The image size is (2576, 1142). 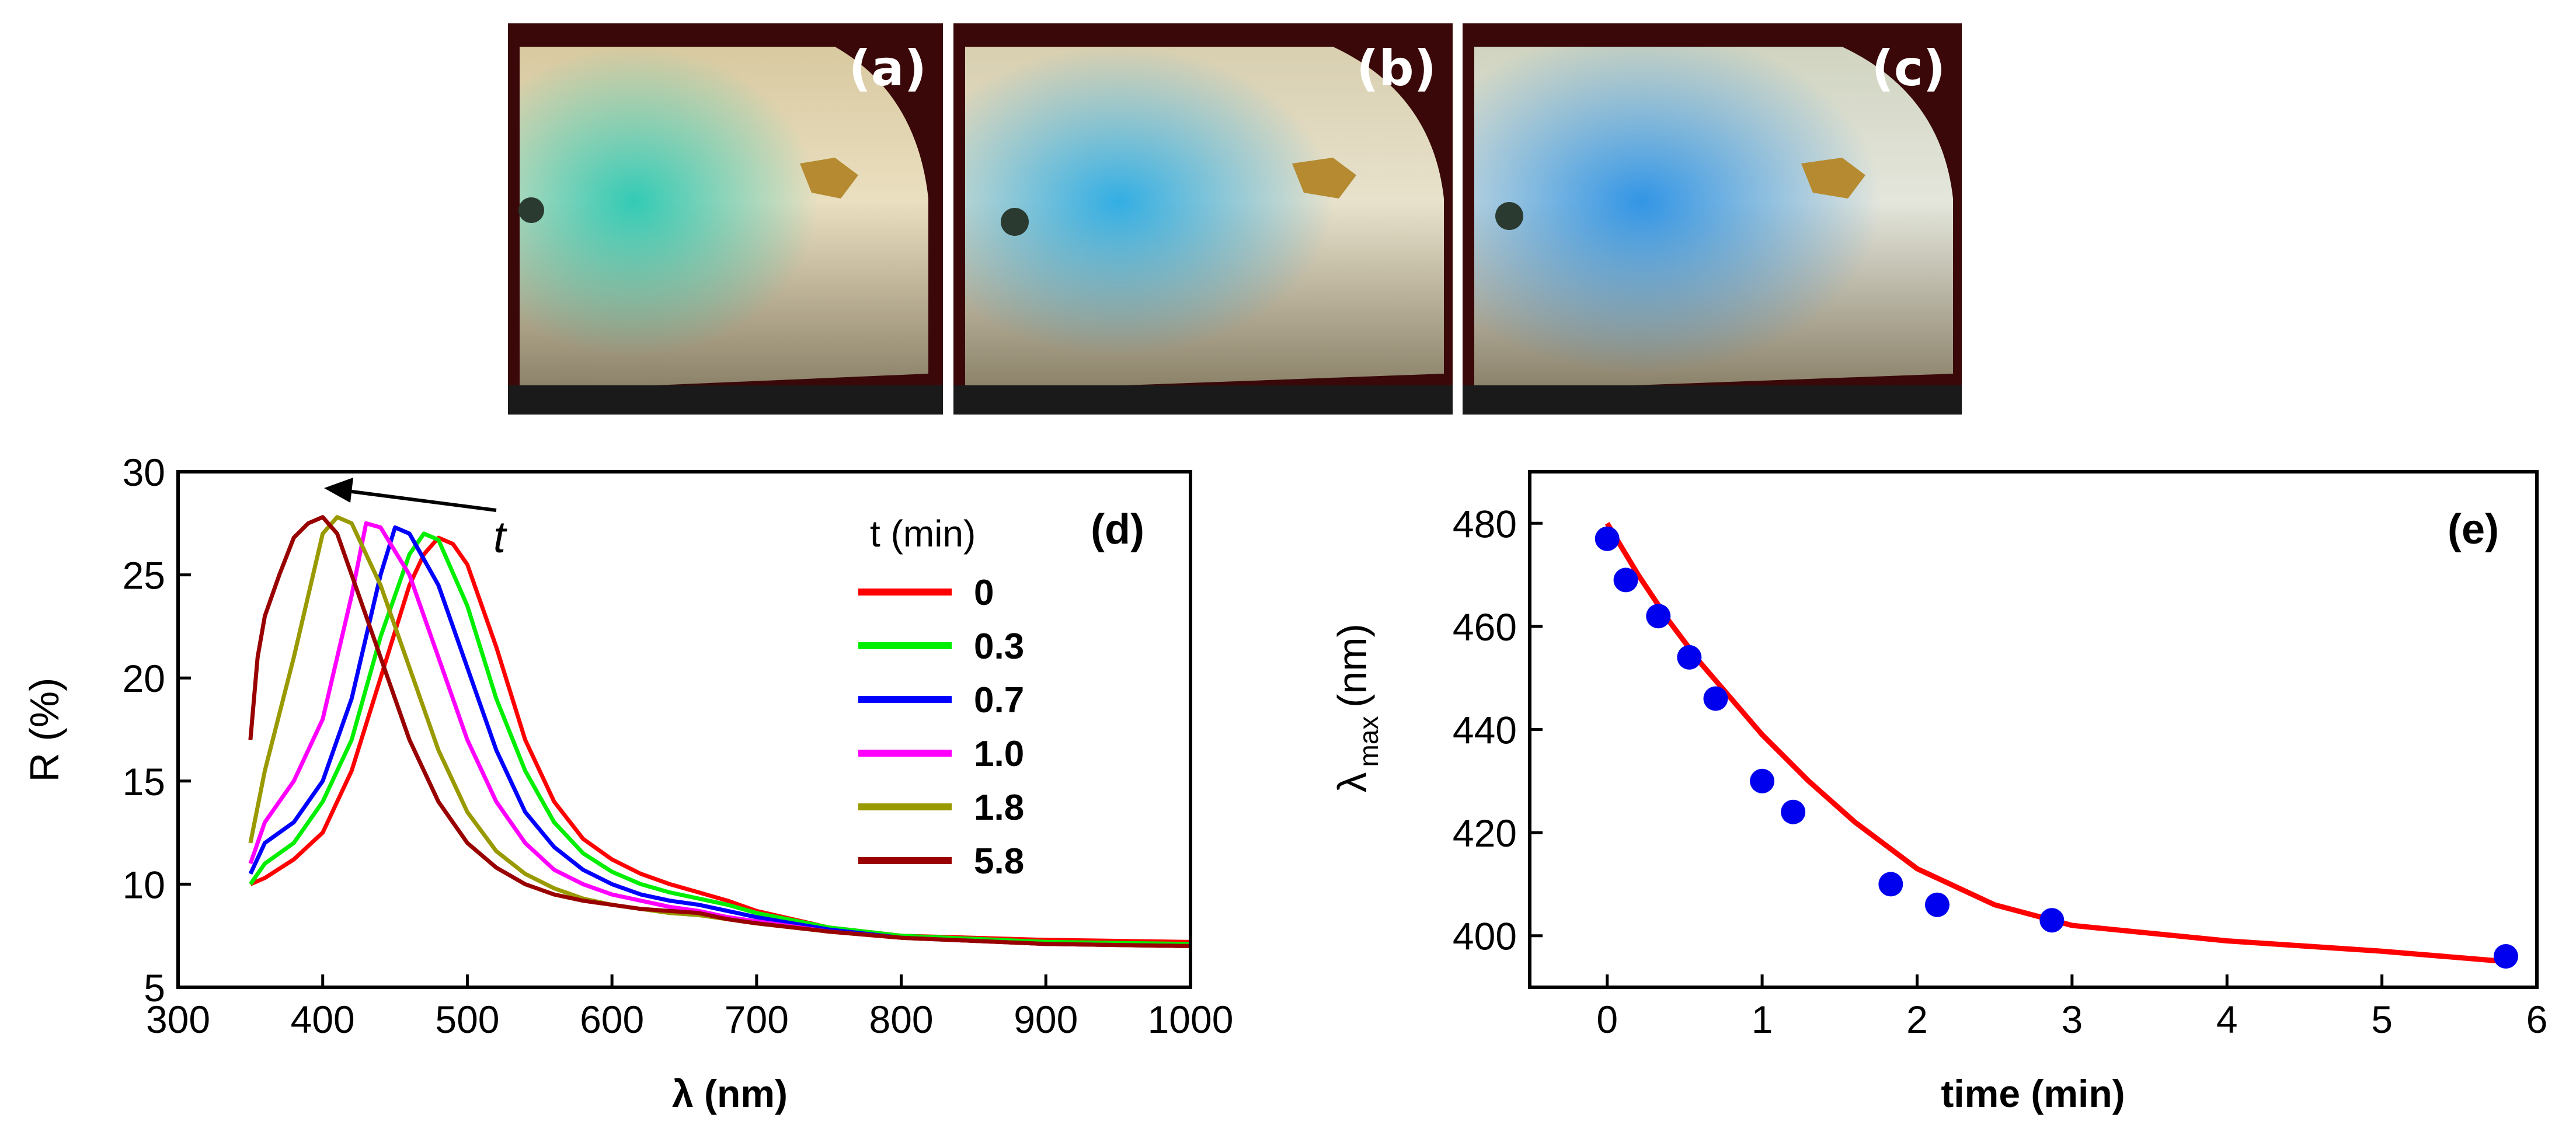 What do you see at coordinates (1352, 666) in the screenshot?
I see `chart-e-ylabel-unit: (nm)` at bounding box center [1352, 666].